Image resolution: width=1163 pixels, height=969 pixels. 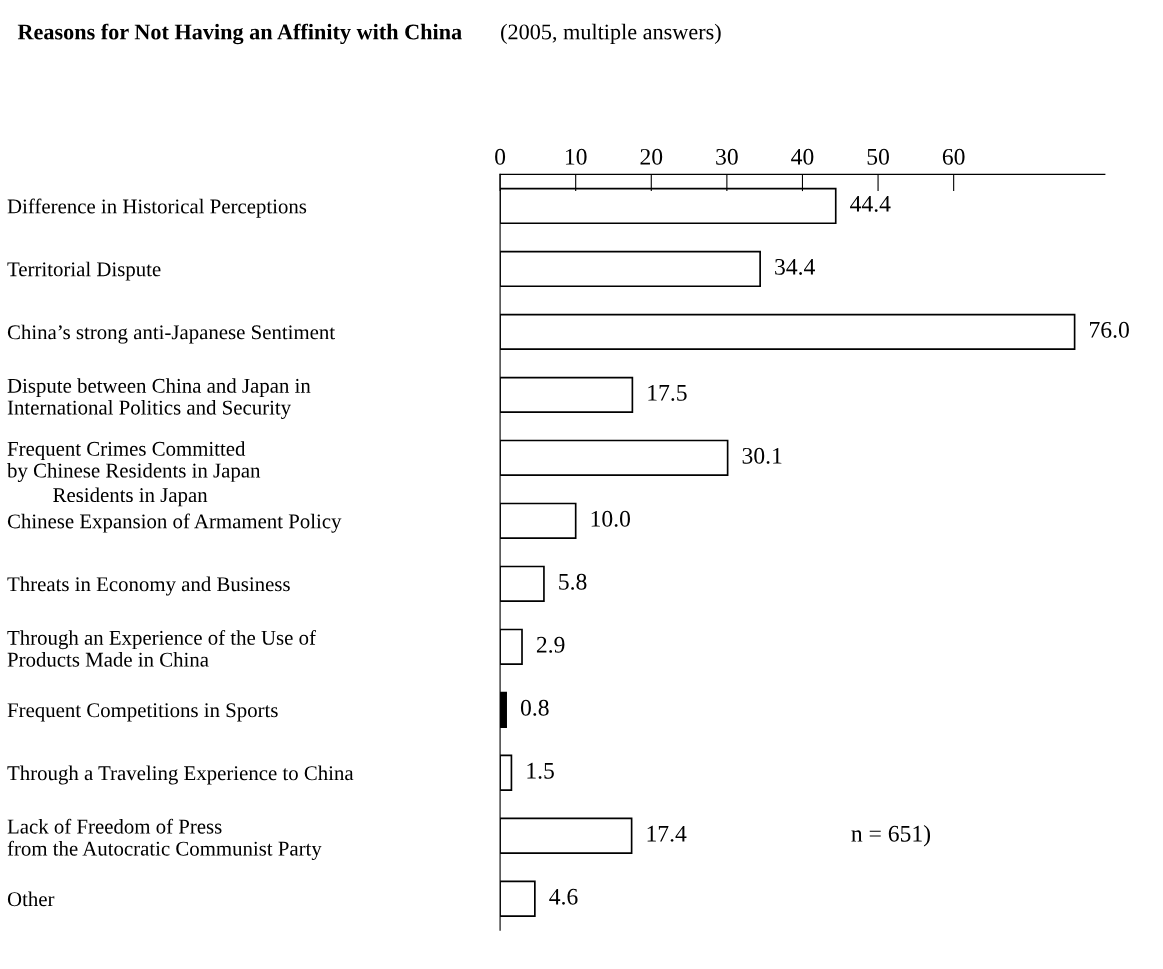 I want to click on data-label: 4.6, so click(x=563, y=896).